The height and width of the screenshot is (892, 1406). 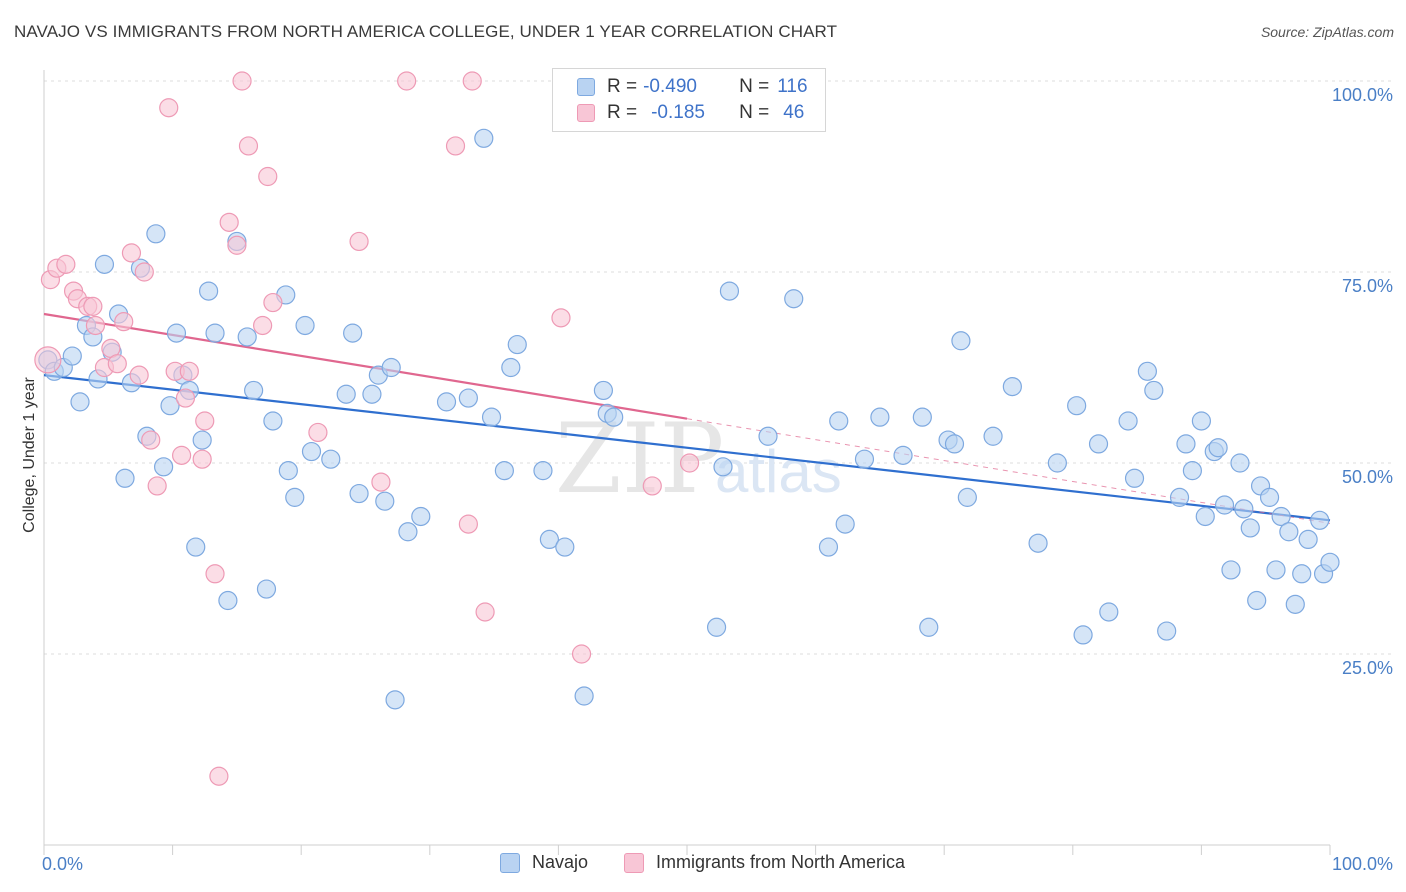 What do you see at coordinates (1362, 95) in the screenshot?
I see `y-tick-label: 100.0%` at bounding box center [1362, 95].